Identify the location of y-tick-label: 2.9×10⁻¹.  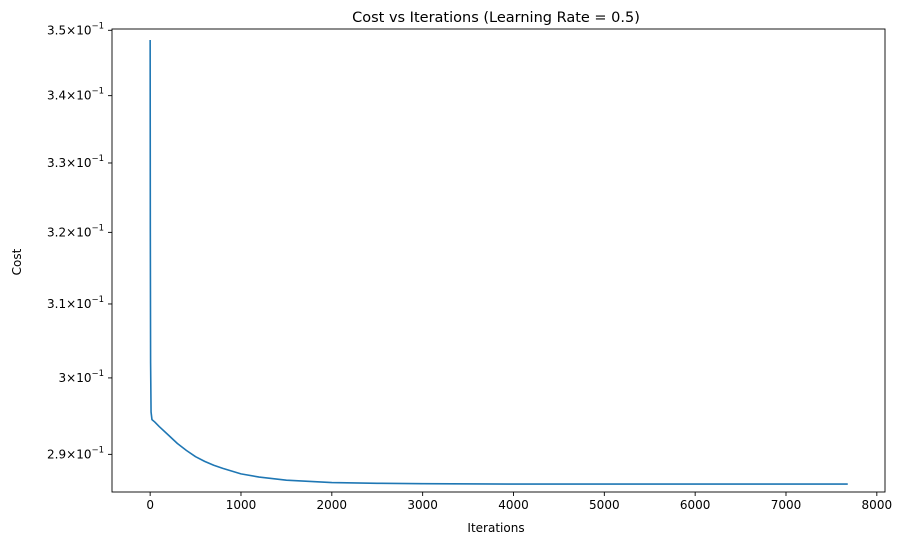
(75, 453).